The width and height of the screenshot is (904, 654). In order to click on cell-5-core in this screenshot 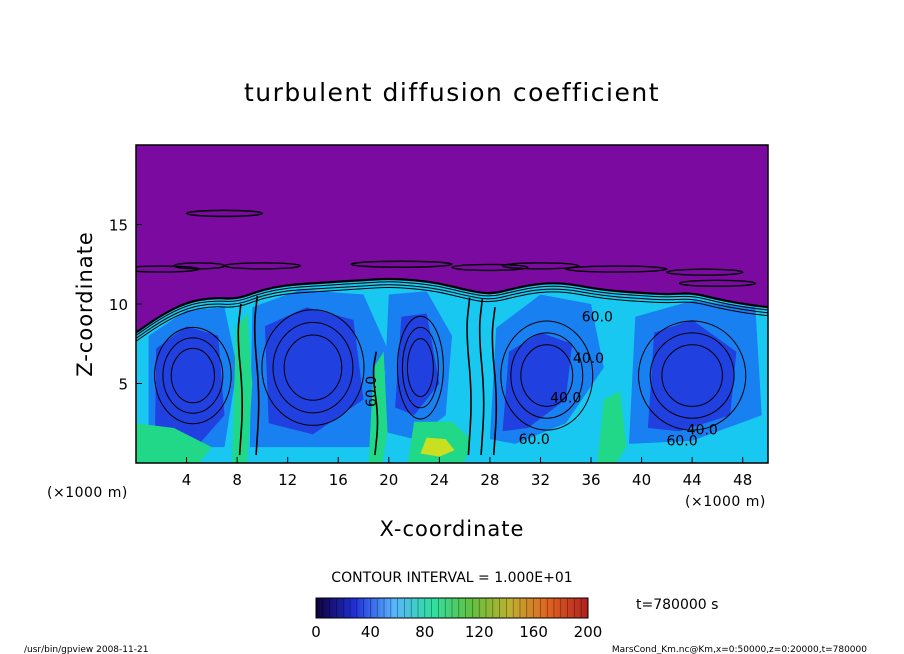, I will do `click(692, 375)`.